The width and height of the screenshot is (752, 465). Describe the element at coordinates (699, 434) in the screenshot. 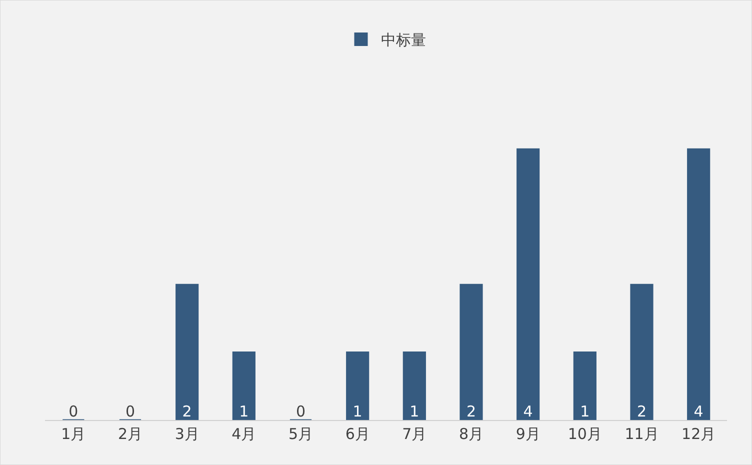

I see `x-tick-label: 12月` at that location.